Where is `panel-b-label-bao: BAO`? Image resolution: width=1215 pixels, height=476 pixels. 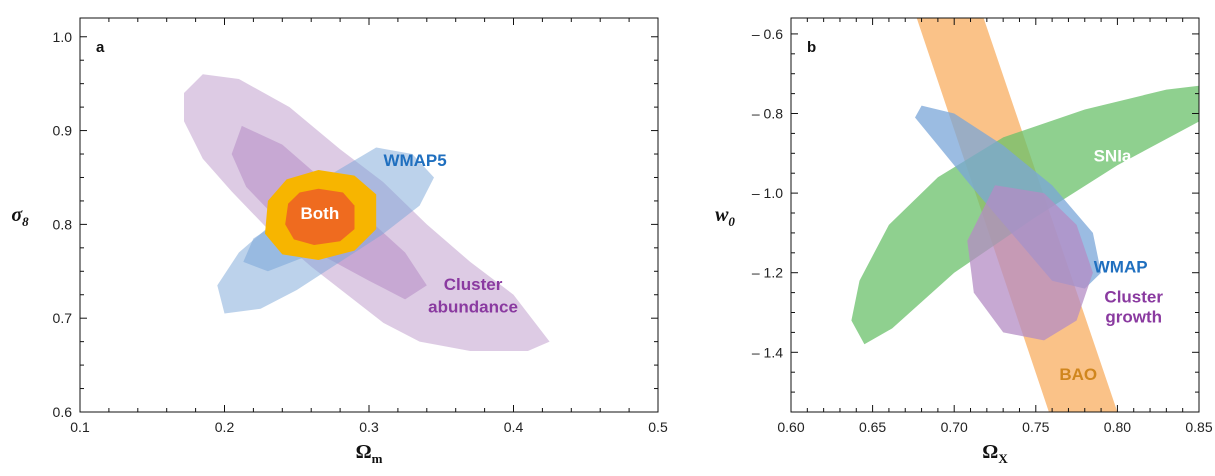 panel-b-label-bao: BAO is located at coordinates (1078, 374).